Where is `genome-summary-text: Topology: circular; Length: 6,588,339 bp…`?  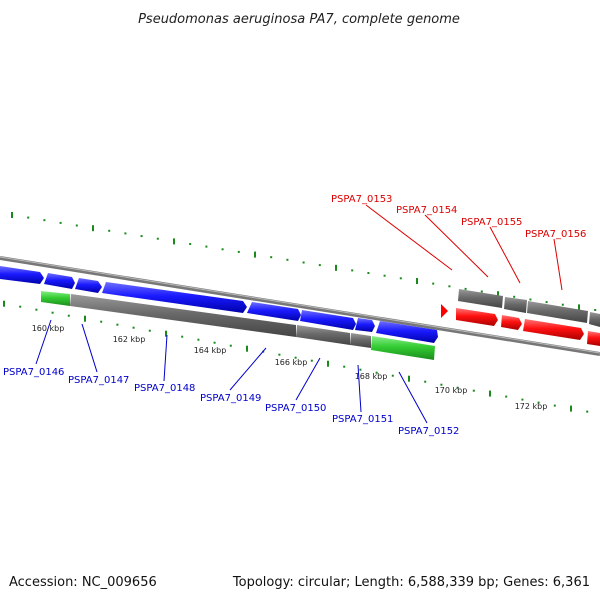 genome-summary-text: Topology: circular; Length: 6,588,339 bp… is located at coordinates (411, 582).